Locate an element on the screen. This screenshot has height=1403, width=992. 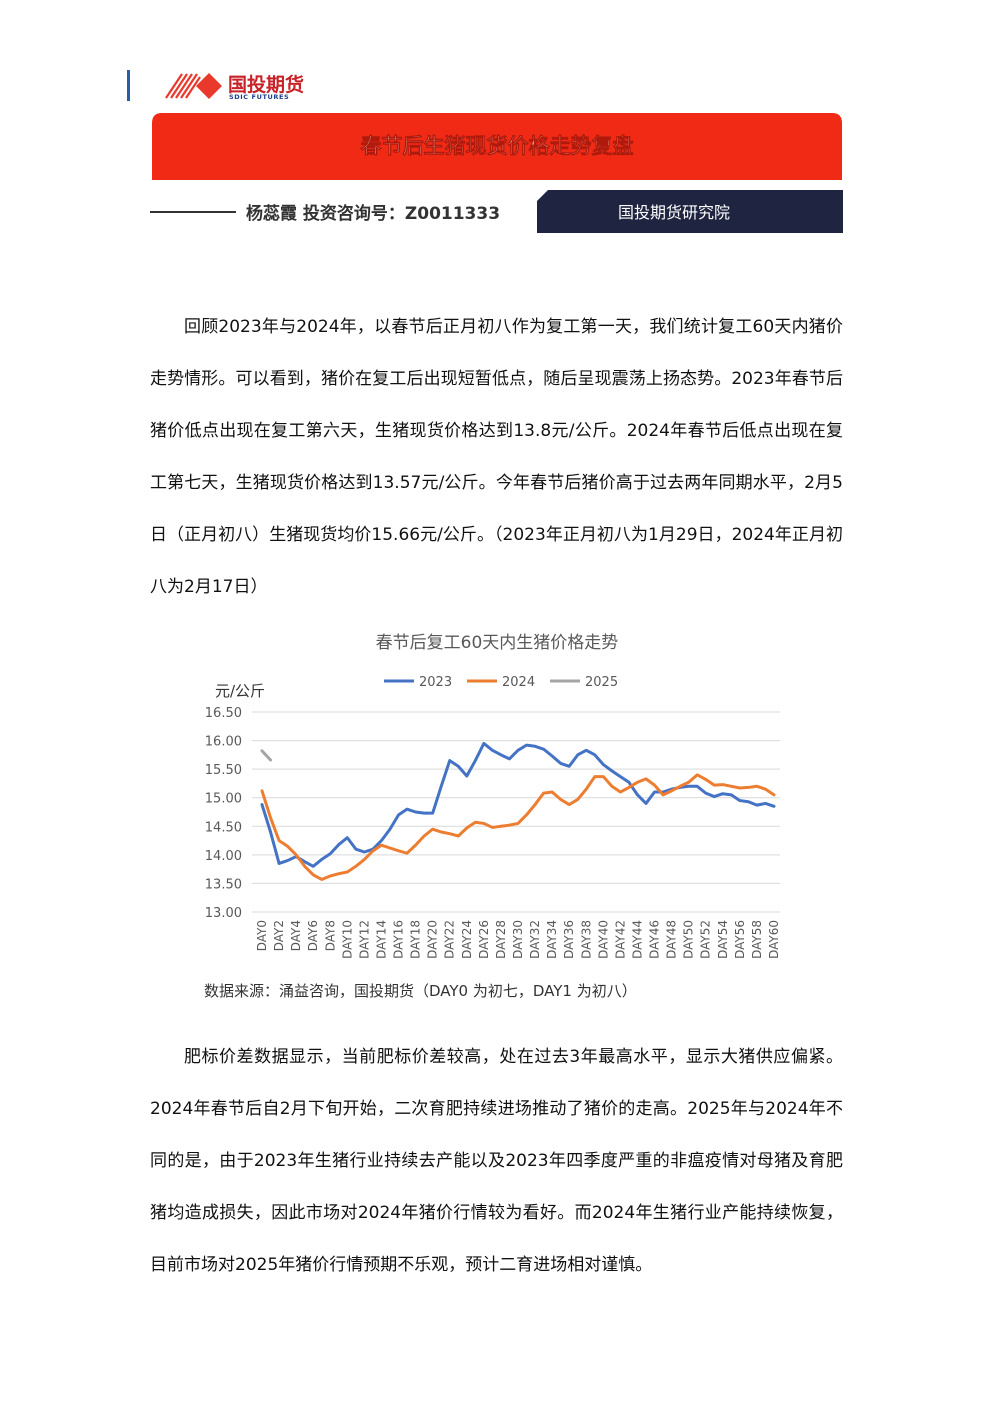
x-tick-label: DAY40 is located at coordinates (603, 939).